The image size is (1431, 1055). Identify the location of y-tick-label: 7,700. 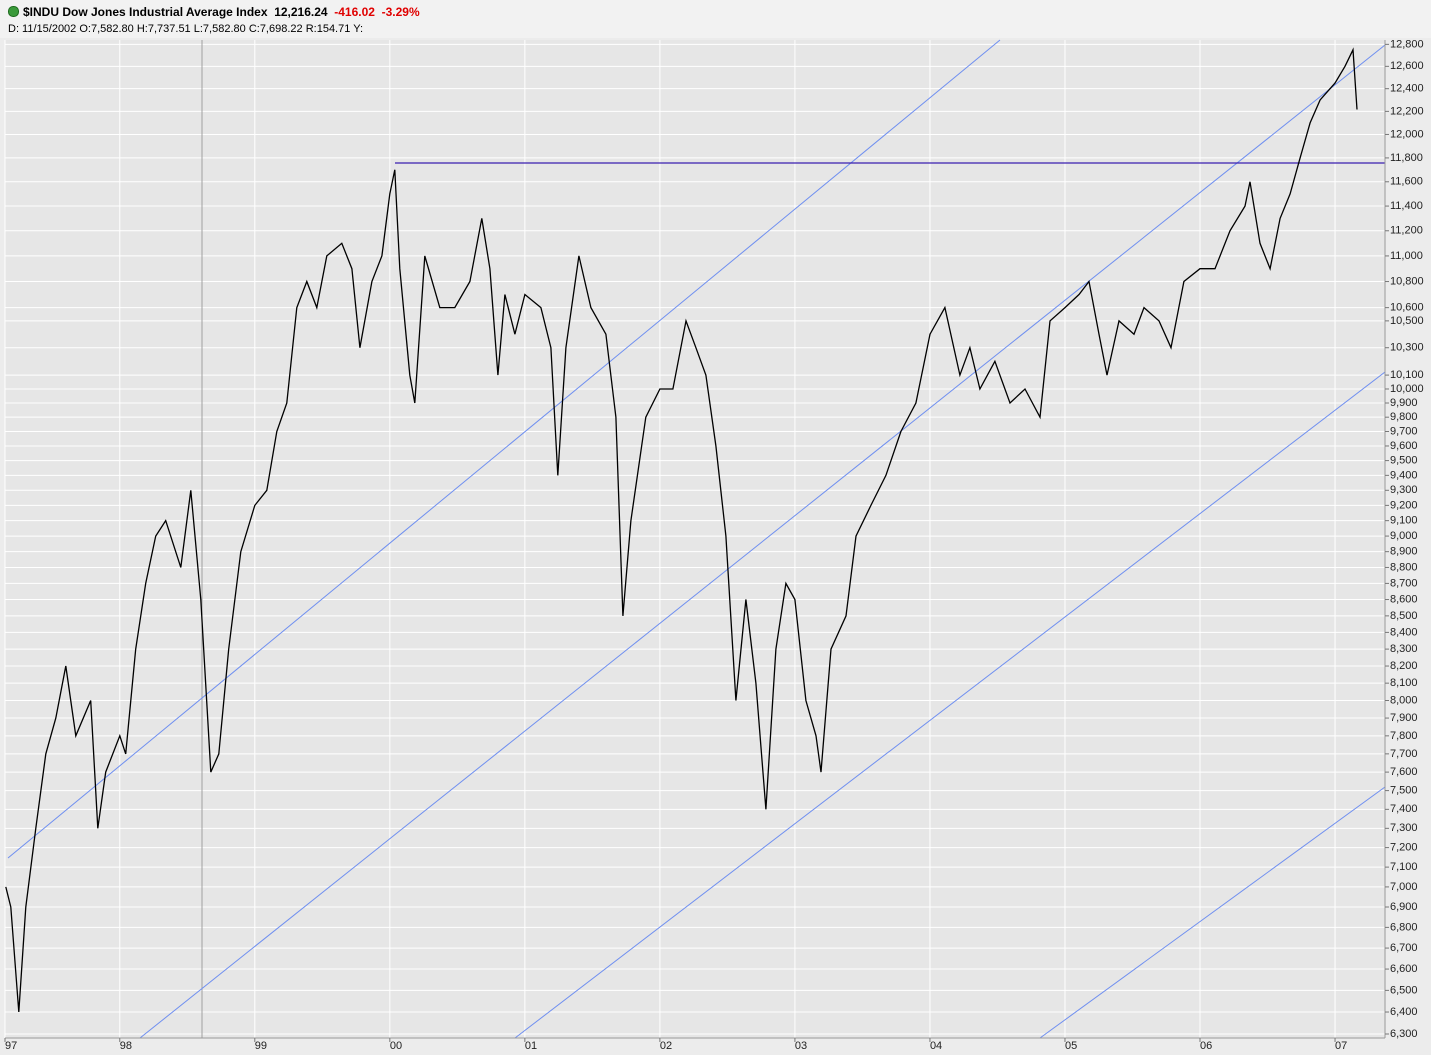
(1404, 754).